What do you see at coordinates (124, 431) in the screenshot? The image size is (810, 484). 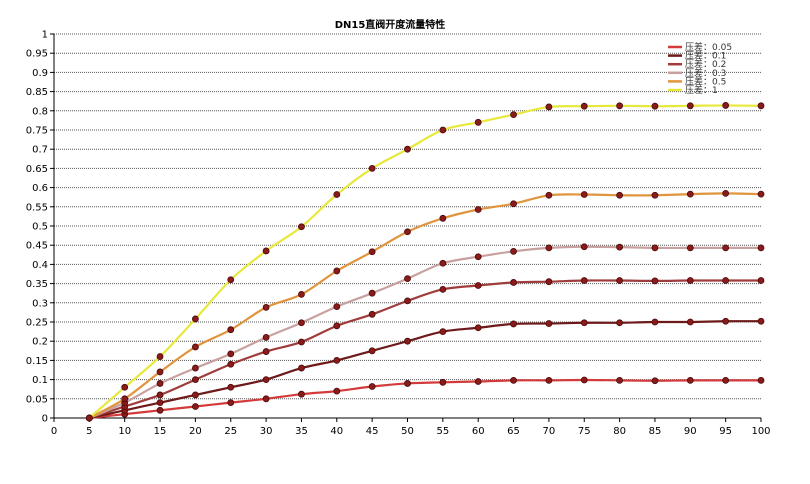 I see `x-tick-label: 10` at bounding box center [124, 431].